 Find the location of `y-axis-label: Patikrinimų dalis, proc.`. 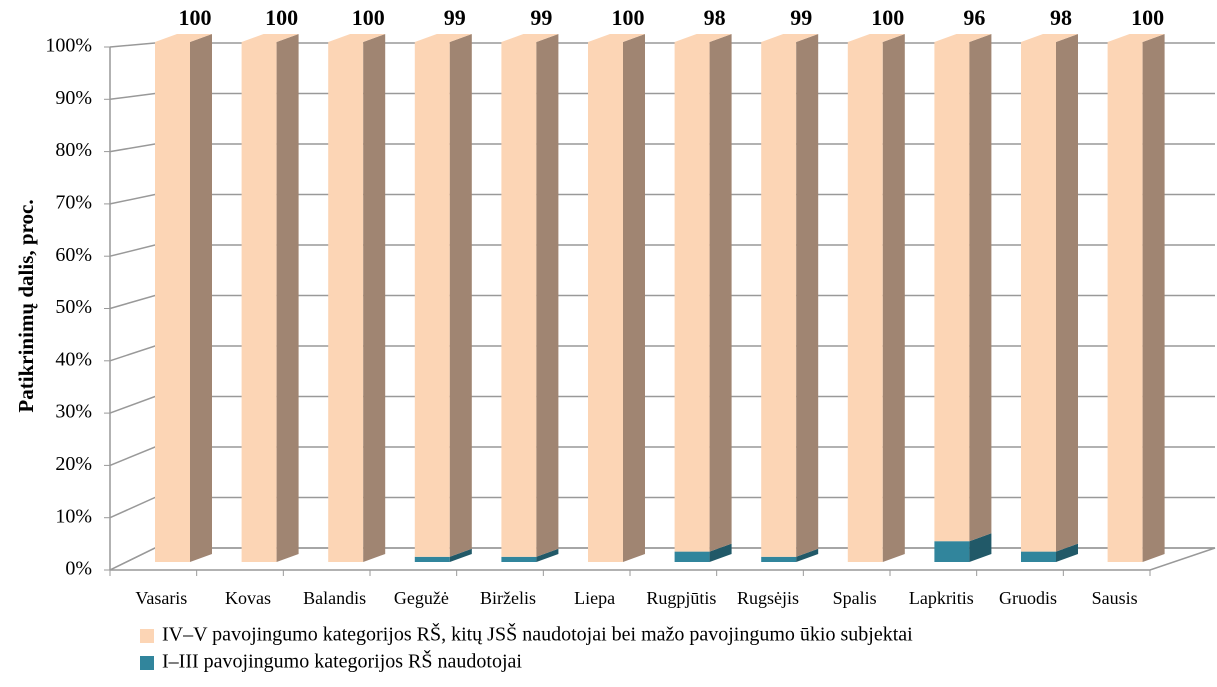

y-axis-label: Patikrinimų dalis, proc. is located at coordinates (26, 305).